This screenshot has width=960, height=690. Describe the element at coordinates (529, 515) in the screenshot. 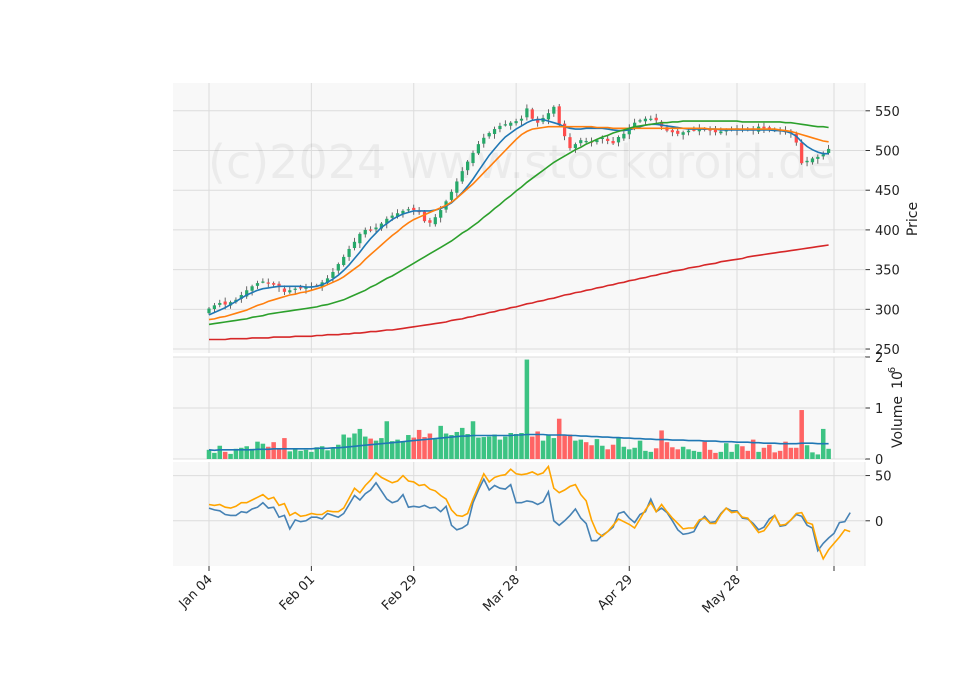

I see `oscillator-line-fast` at that location.